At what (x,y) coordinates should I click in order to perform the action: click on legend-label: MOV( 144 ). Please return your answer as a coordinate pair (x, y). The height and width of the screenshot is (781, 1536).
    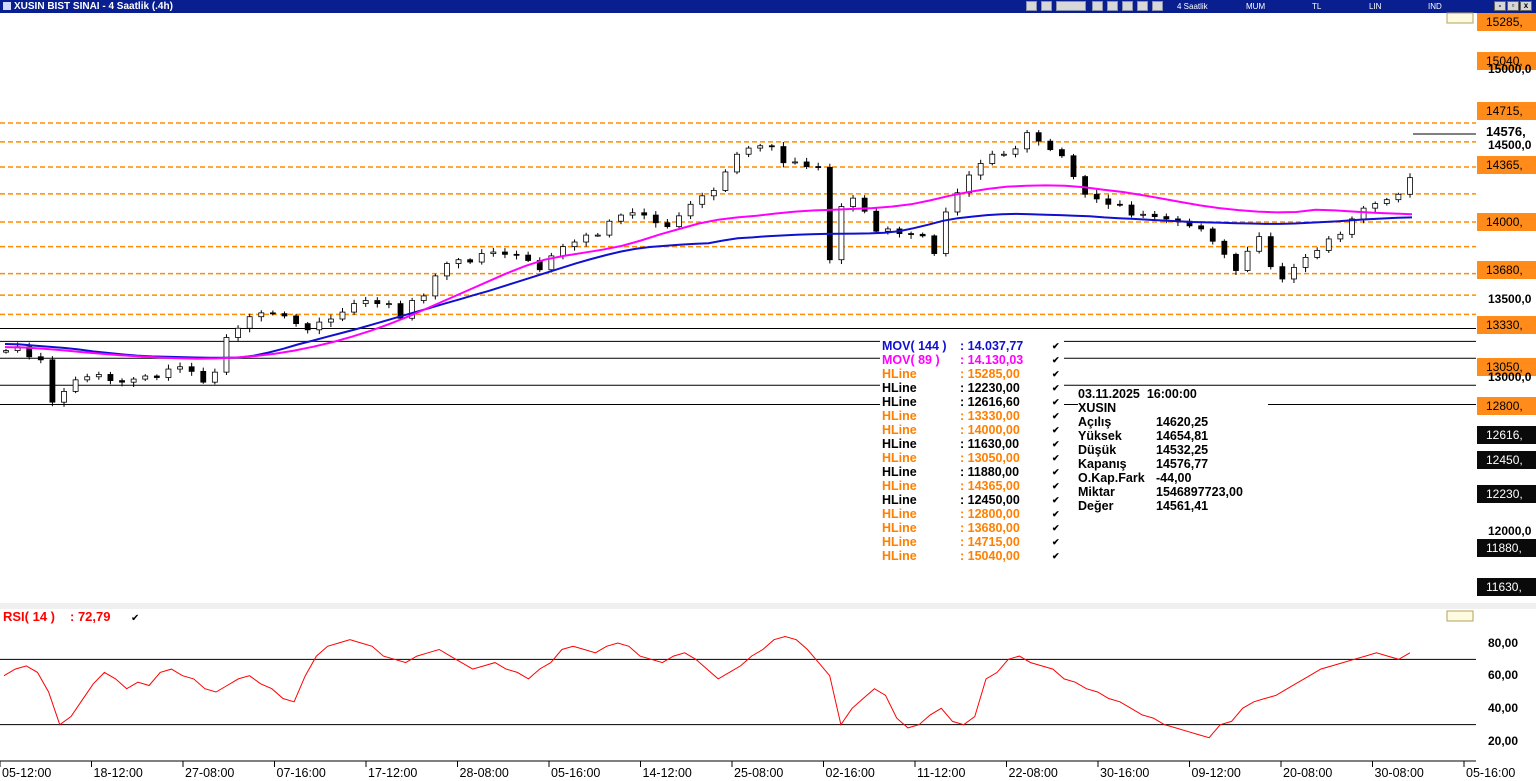
    Looking at the image, I should click on (914, 346).